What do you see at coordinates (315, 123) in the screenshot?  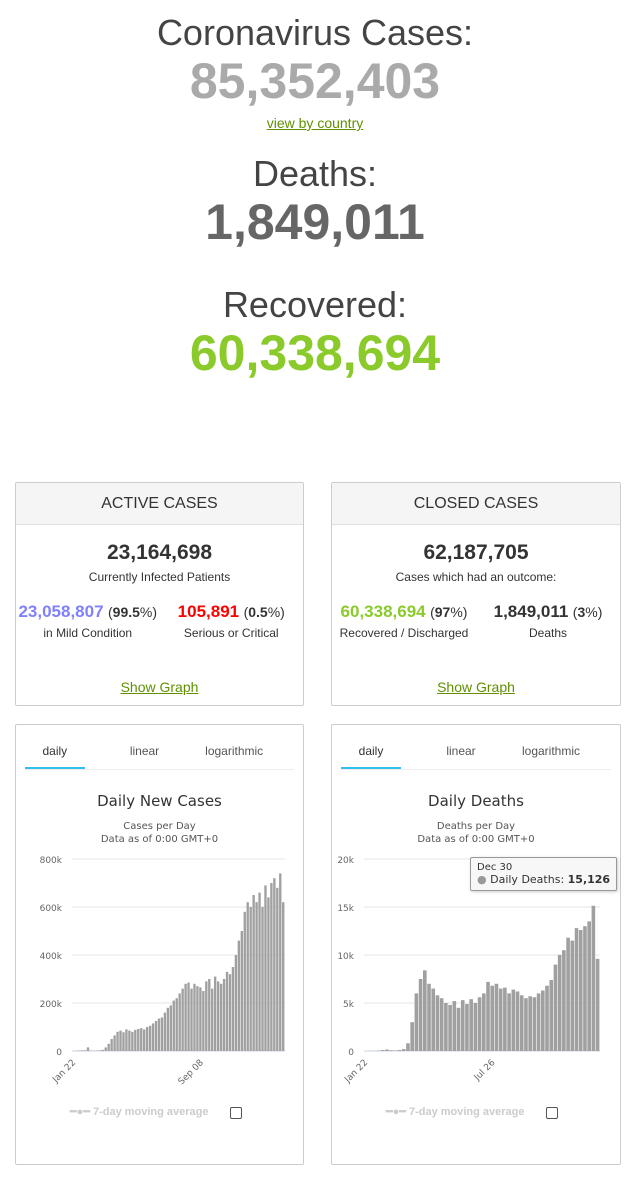 I see `view-by-country-link: view by country` at bounding box center [315, 123].